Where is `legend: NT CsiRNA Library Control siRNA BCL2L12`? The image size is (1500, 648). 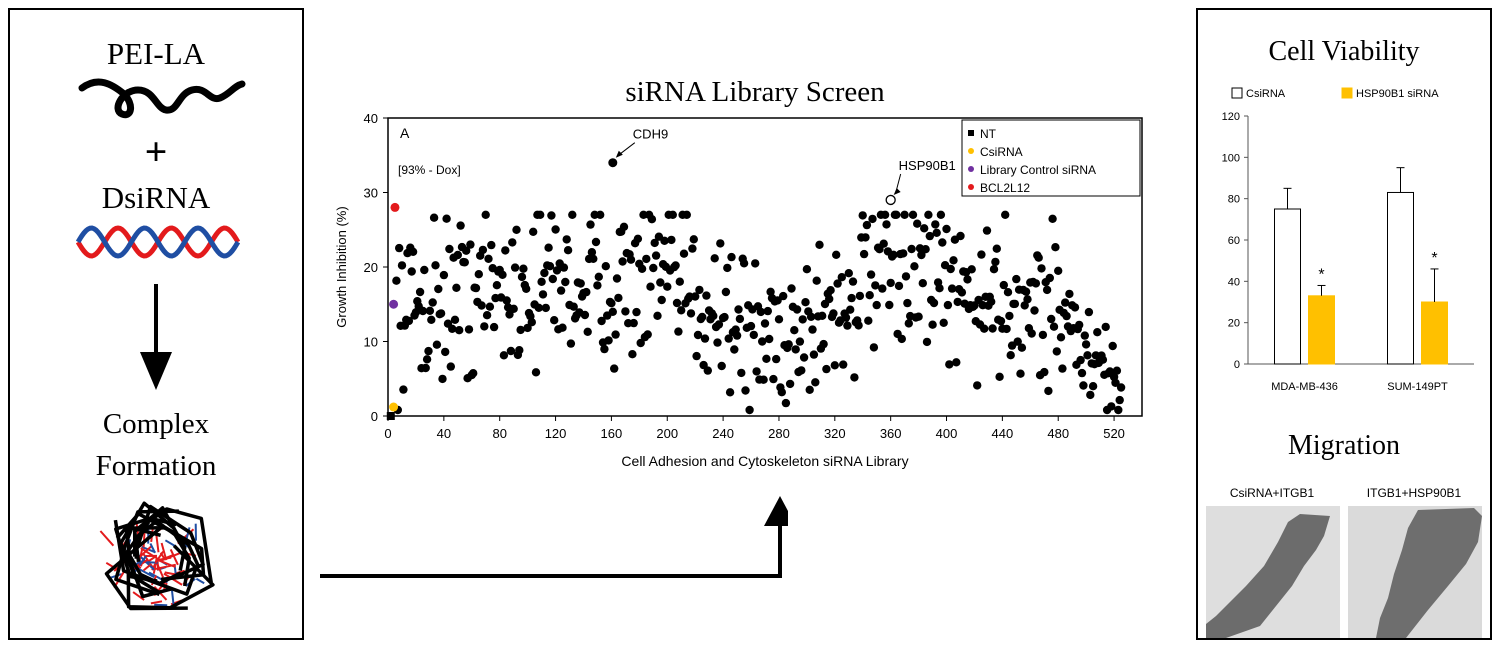 legend: NT CsiRNA Library Control siRNA BCL2L12 is located at coordinates (1051, 158).